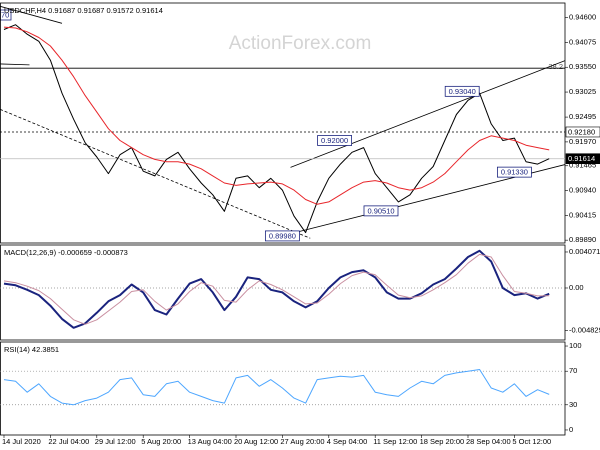 This screenshot has width=600, height=450. I want to click on y-tick-label: 0.92495, so click(582, 116).